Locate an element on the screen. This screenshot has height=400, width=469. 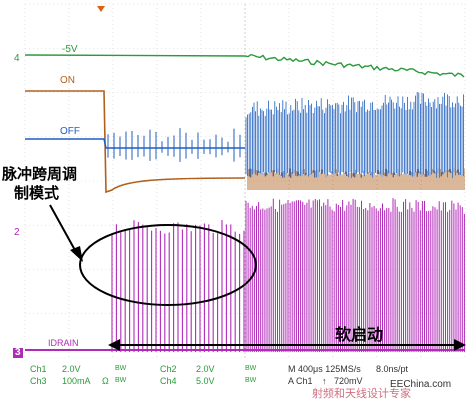
ch3-trace-label: OFF is located at coordinates (70, 131).